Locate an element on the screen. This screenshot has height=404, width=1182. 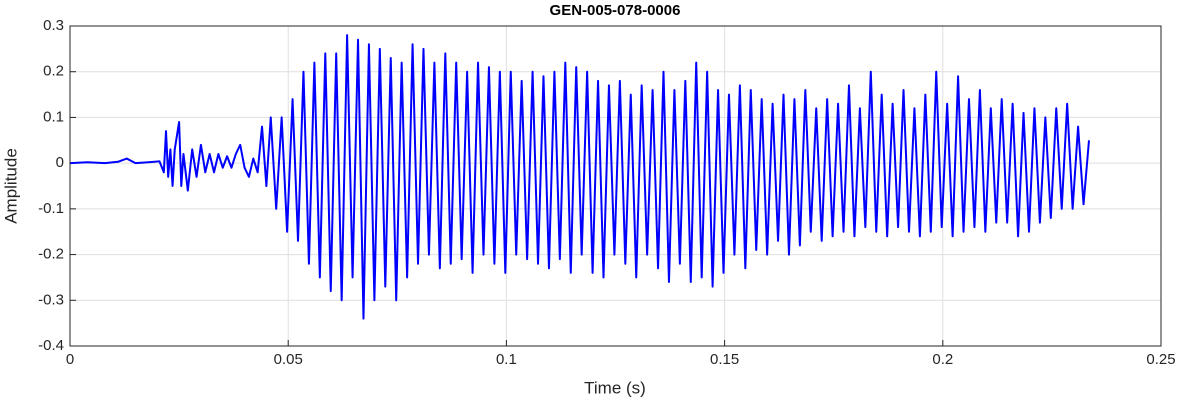
y-tick-label: 0.2 is located at coordinates (53, 71).